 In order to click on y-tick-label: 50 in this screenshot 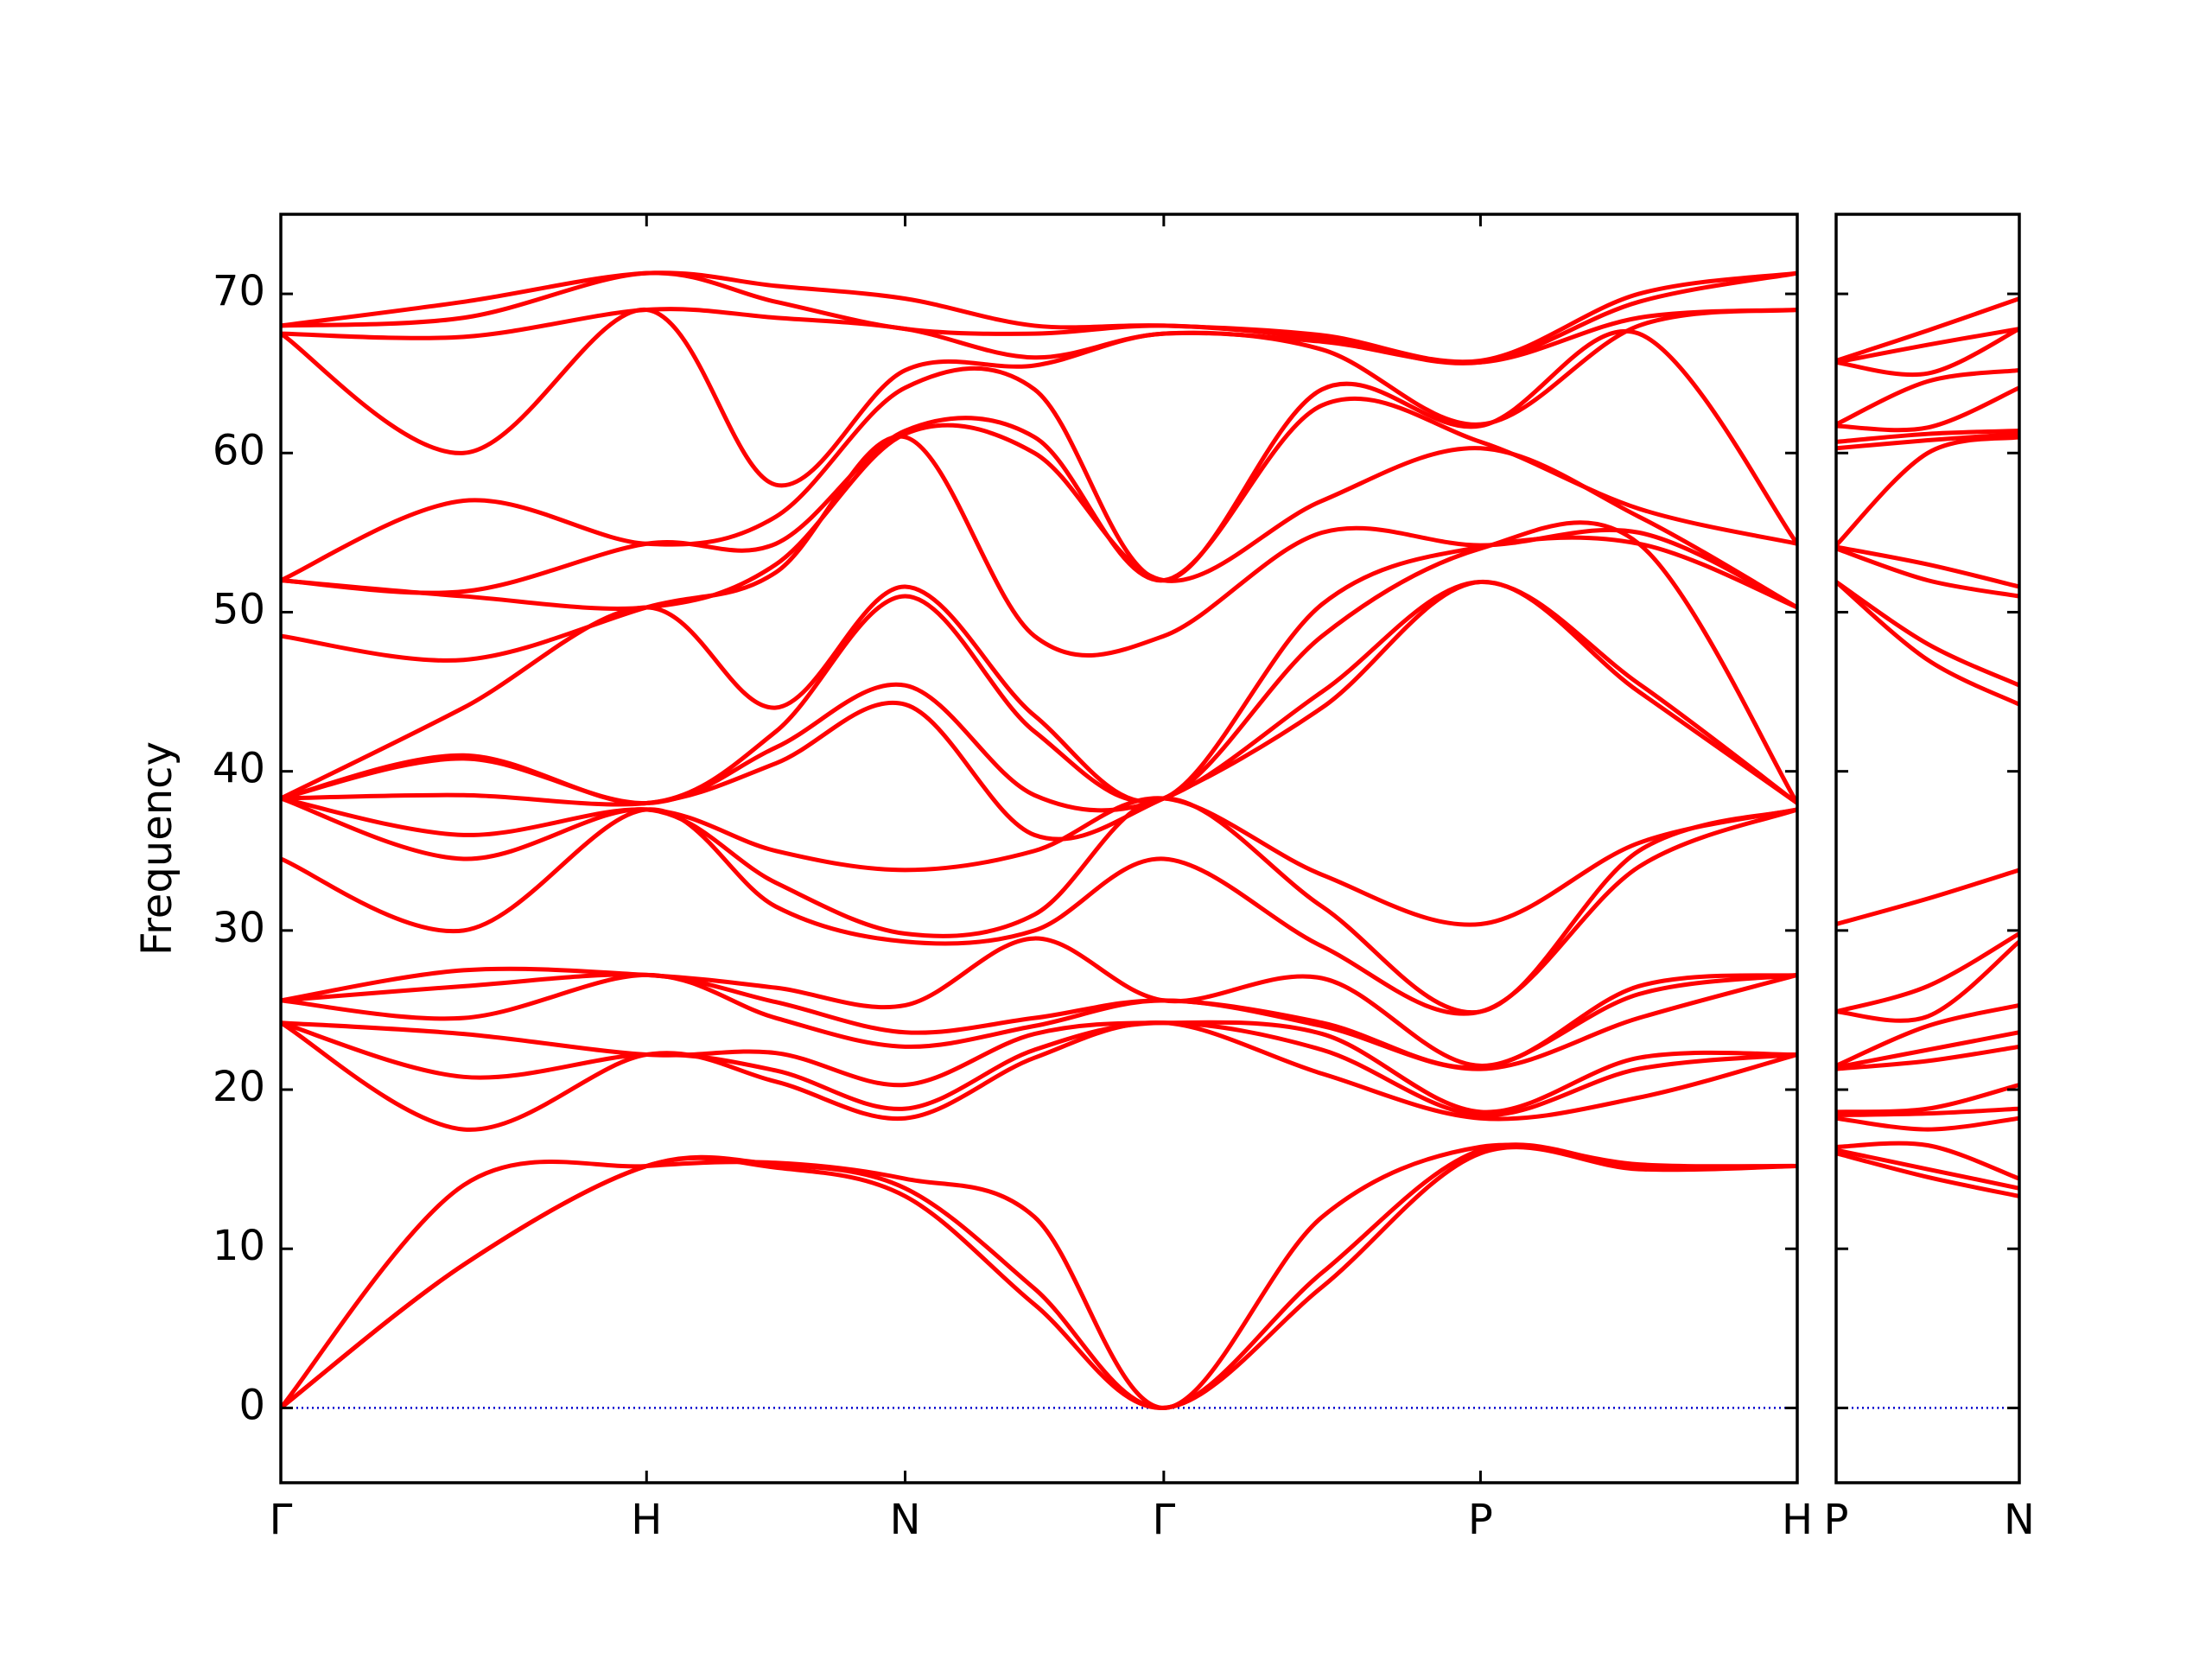, I will do `click(239, 609)`.